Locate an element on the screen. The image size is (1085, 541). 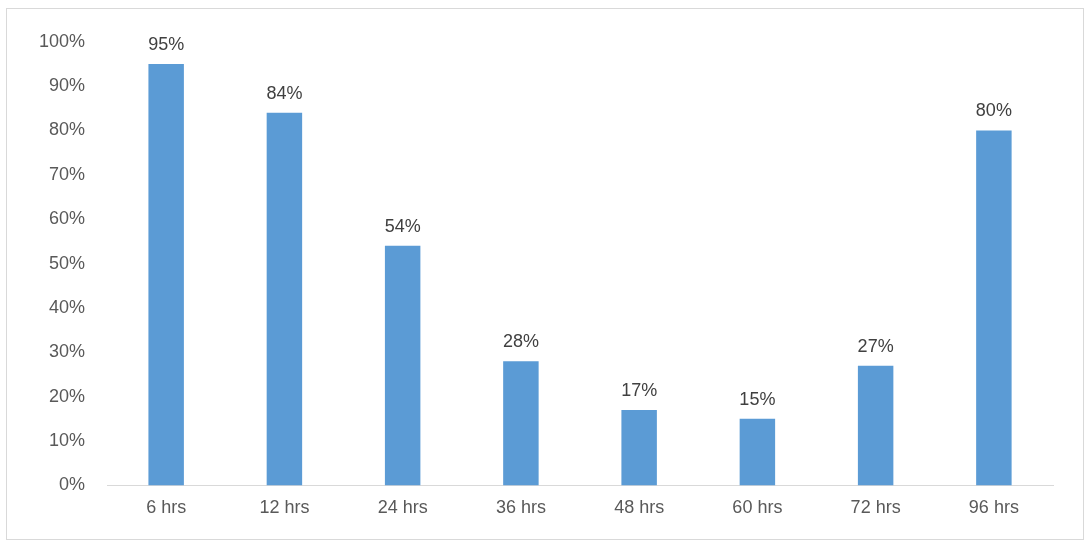
x-tick-label: 48 hrs is located at coordinates (639, 507).